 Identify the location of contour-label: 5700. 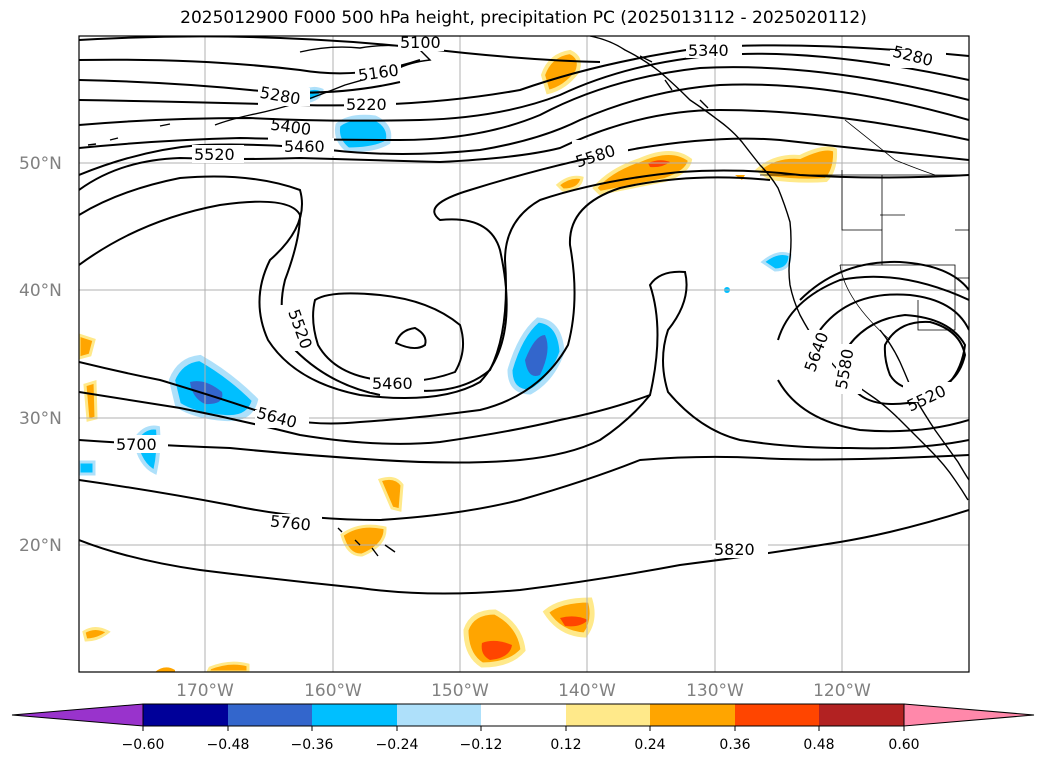
(136, 444).